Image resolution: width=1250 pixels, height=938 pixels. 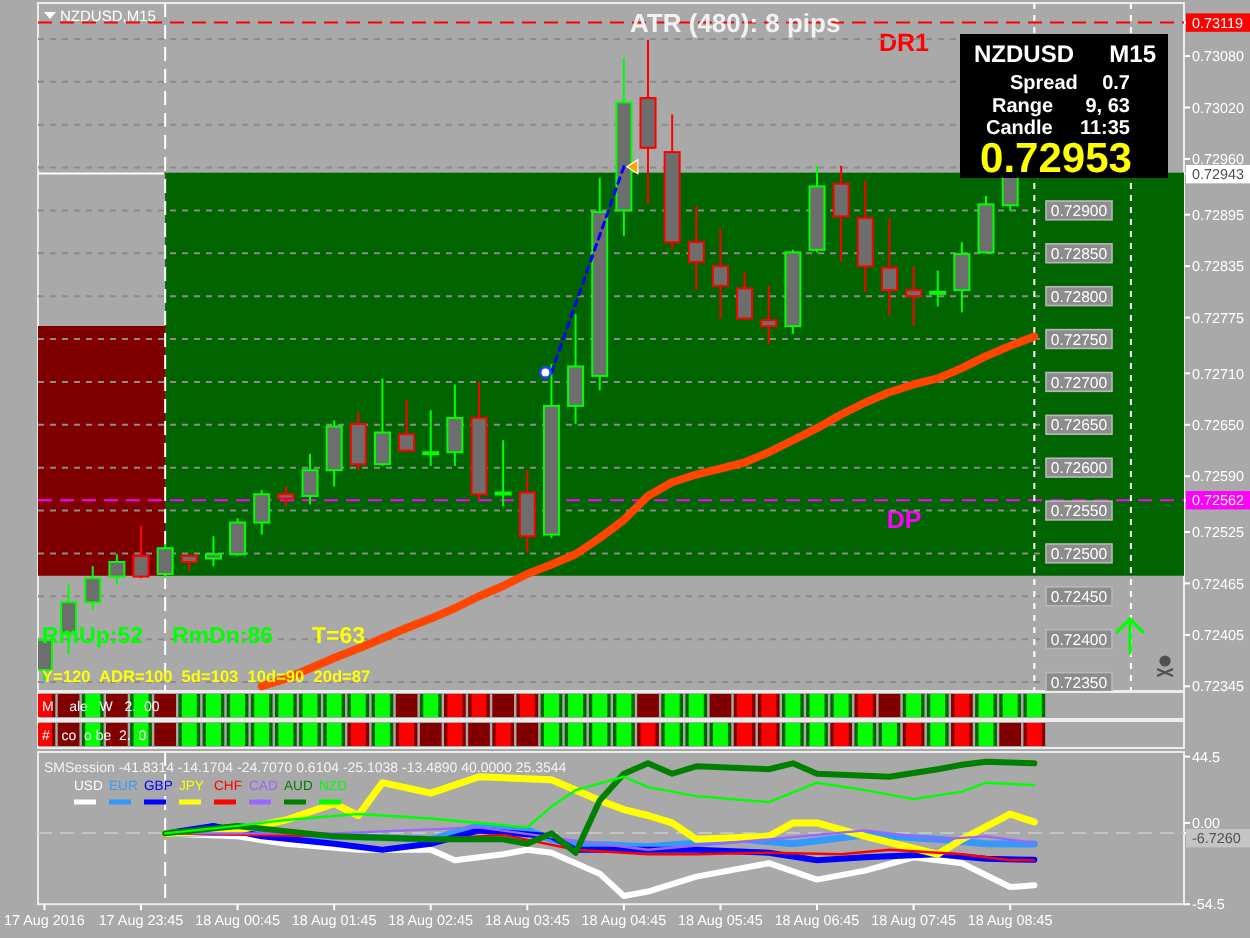 What do you see at coordinates (1044, 84) in the screenshot?
I see `annotation: Spread` at bounding box center [1044, 84].